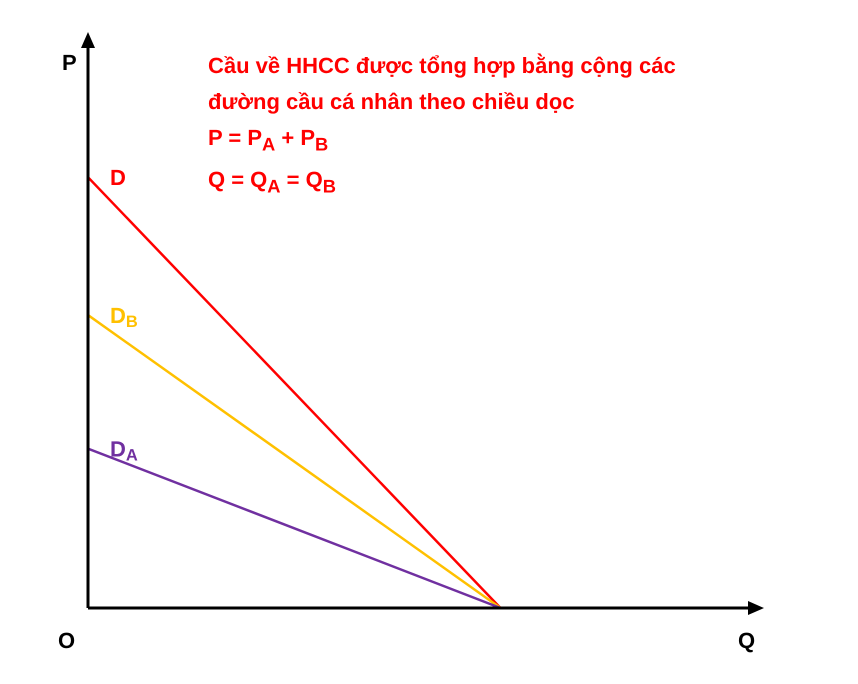  What do you see at coordinates (69, 63) in the screenshot?
I see `y-axis-title: P` at bounding box center [69, 63].